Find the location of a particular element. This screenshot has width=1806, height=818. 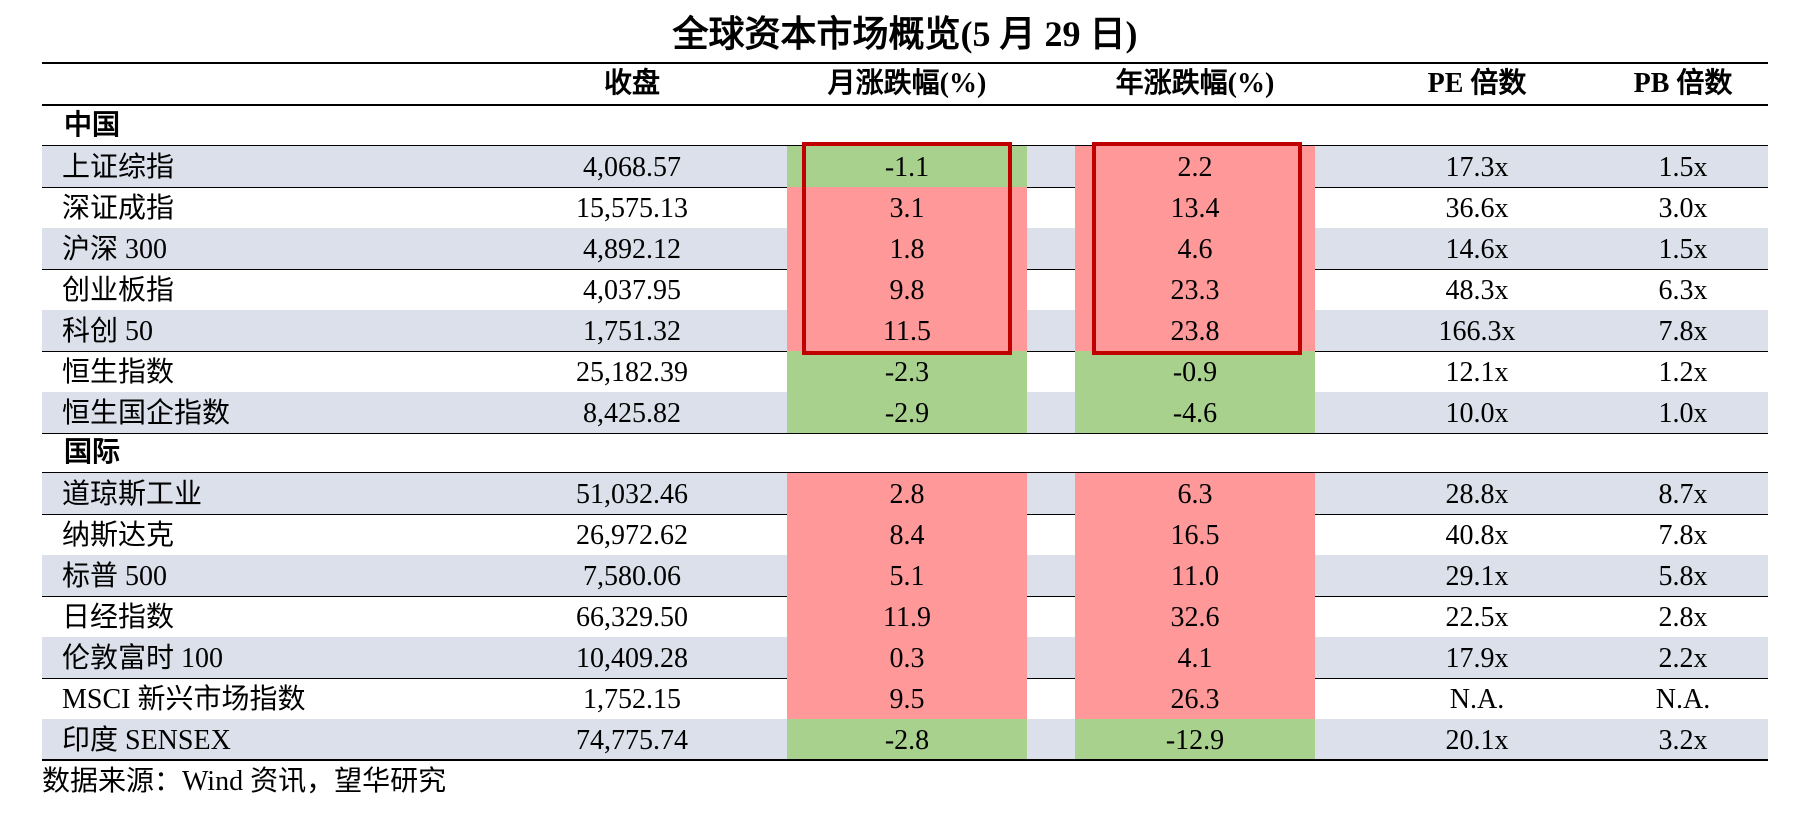

close-value: 1,752.15 is located at coordinates (632, 699).